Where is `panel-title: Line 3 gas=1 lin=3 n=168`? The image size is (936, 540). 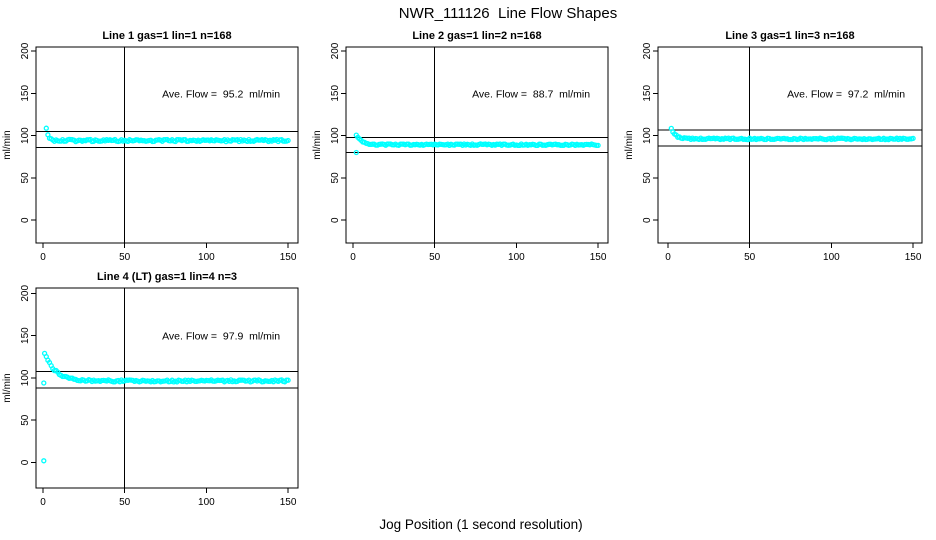
panel-title: Line 3 gas=1 lin=3 n=168 is located at coordinates (789, 36).